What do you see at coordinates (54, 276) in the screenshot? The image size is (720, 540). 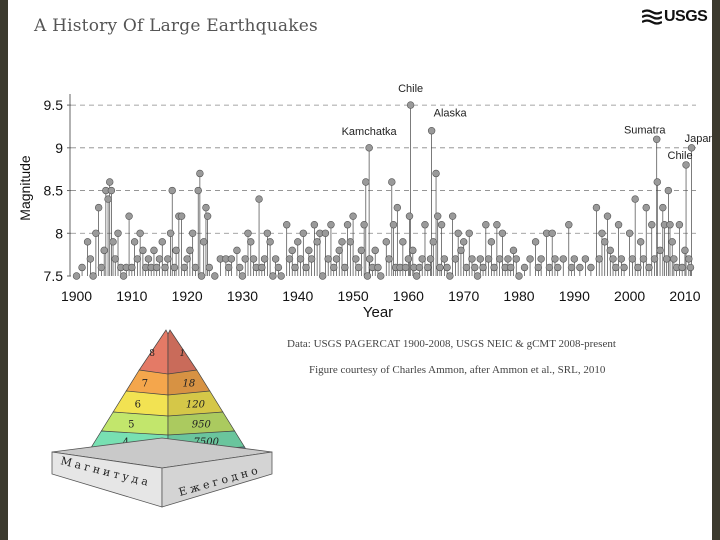 I see `y-tick-label: 7.5` at bounding box center [54, 276].